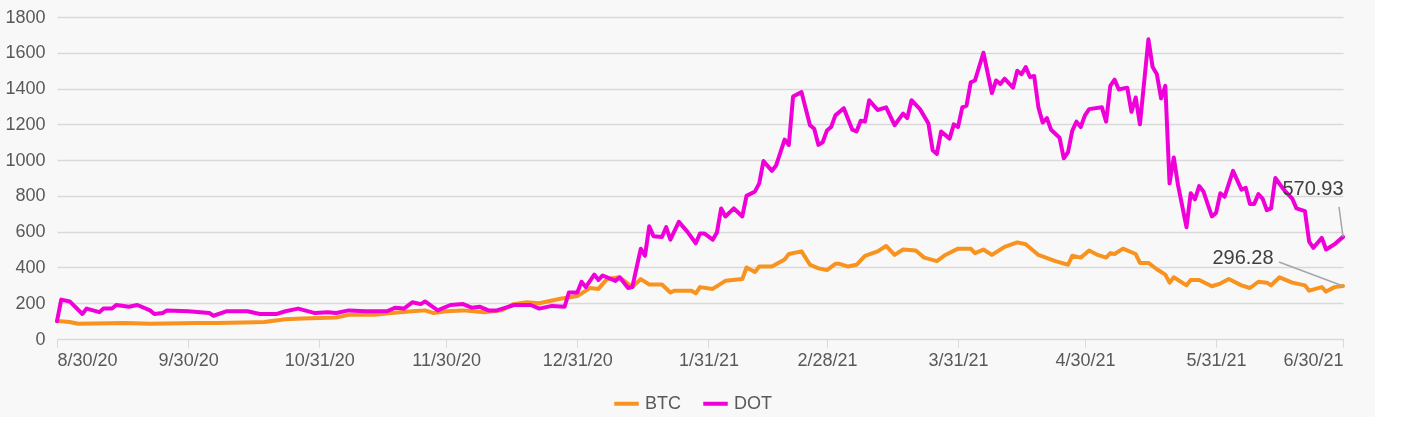 The height and width of the screenshot is (429, 1412). Describe the element at coordinates (1313, 359) in the screenshot. I see `x-tick-label: 6/30/21` at that location.